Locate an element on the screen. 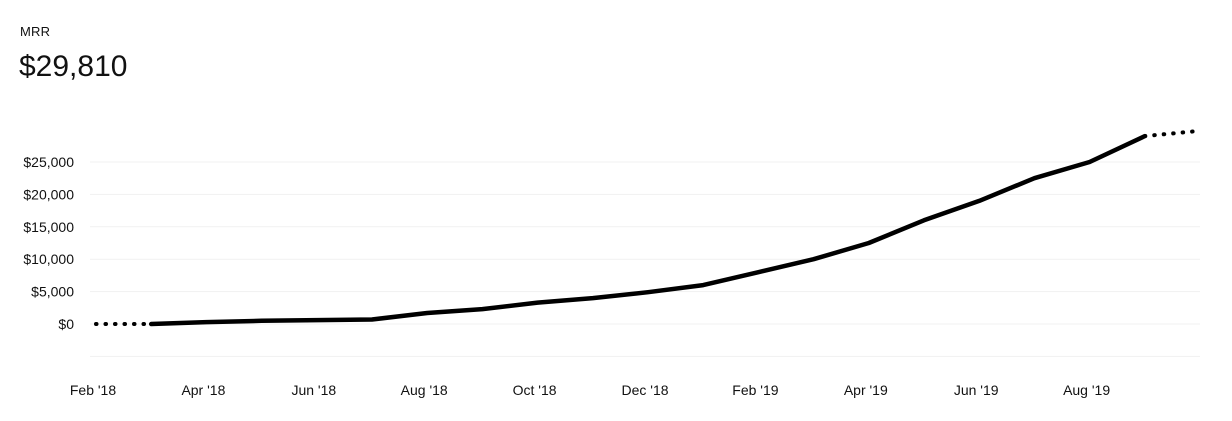  y-tick-label: $10,000 is located at coordinates (48, 259).